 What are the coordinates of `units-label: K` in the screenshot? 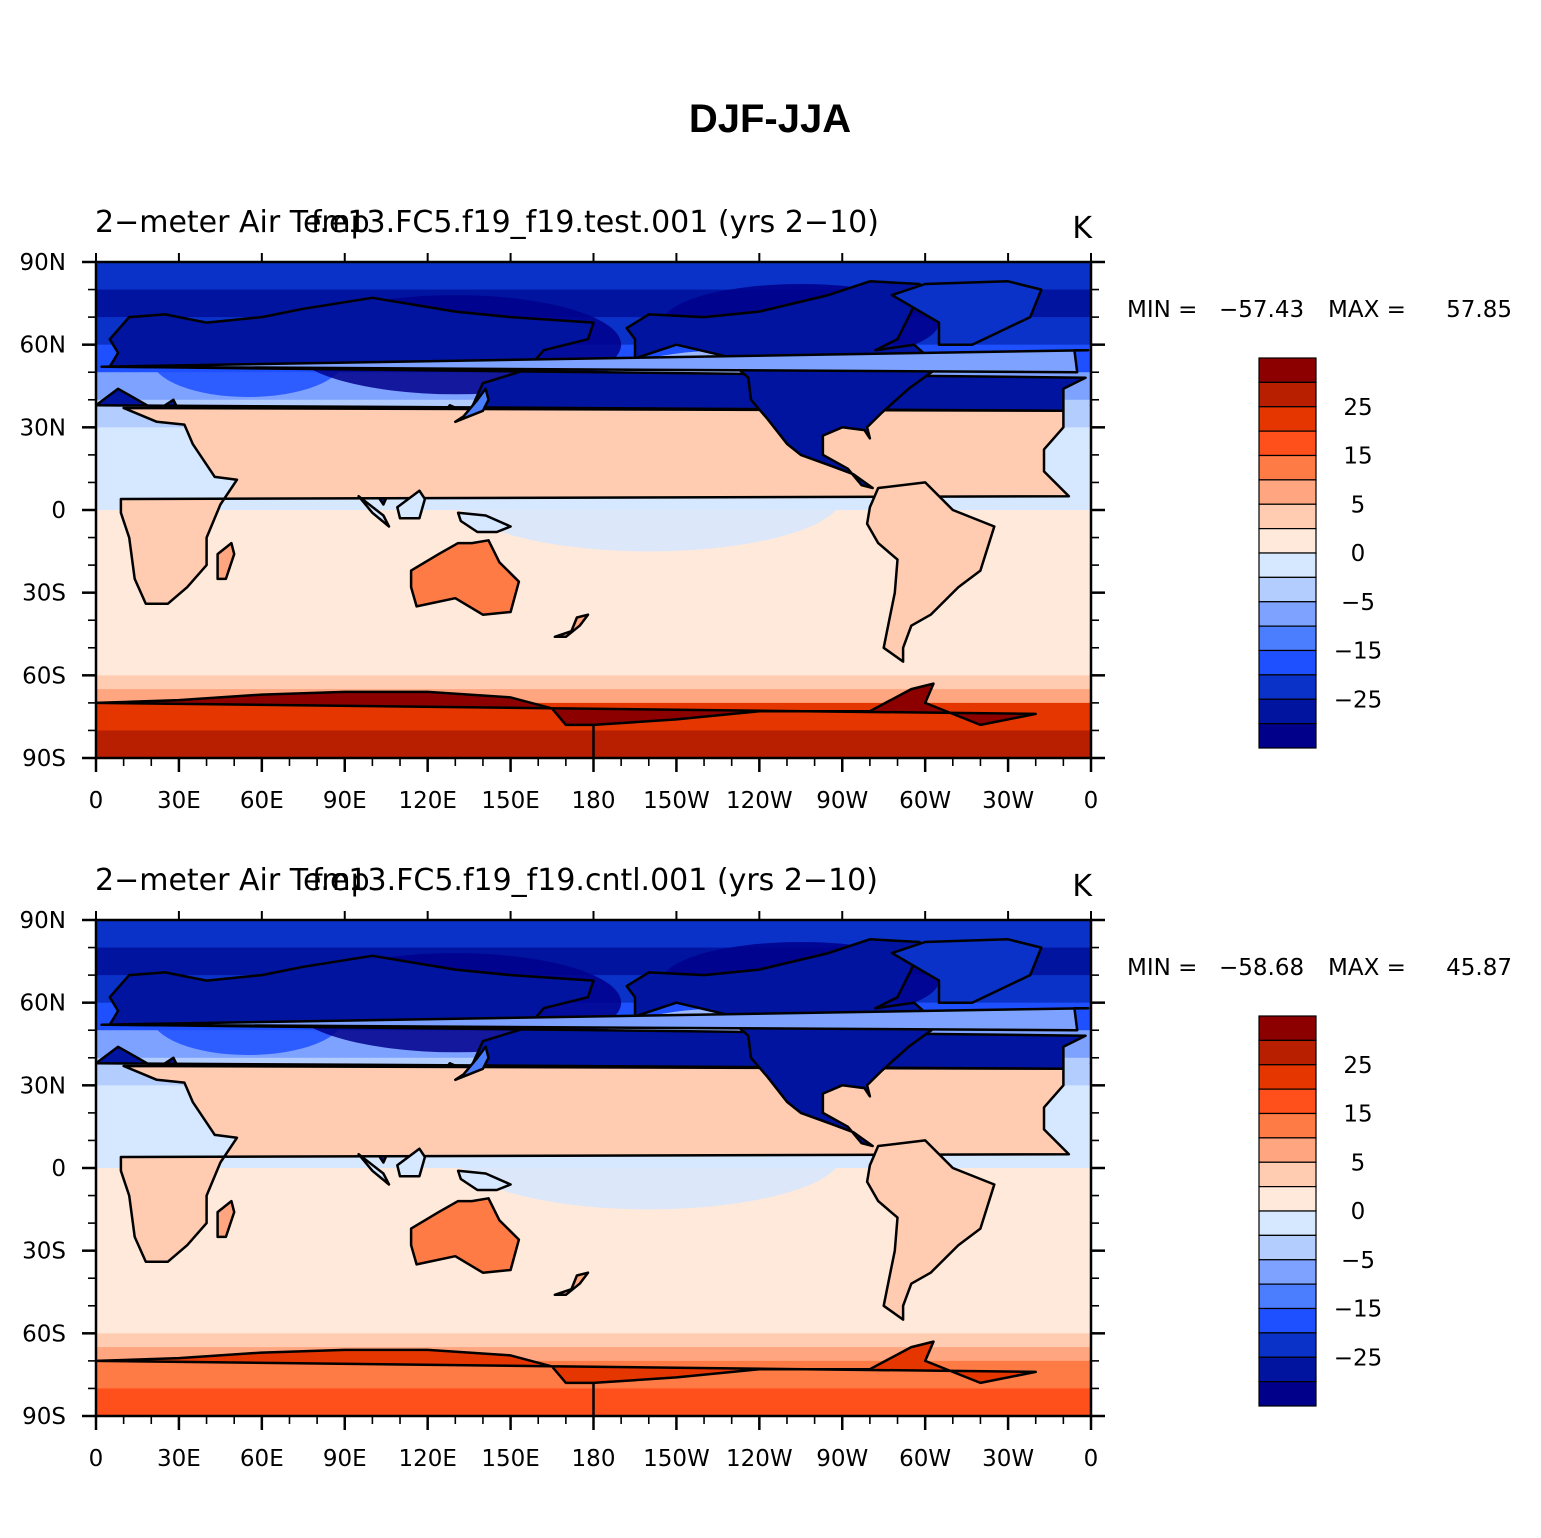 It's located at (1082, 886).